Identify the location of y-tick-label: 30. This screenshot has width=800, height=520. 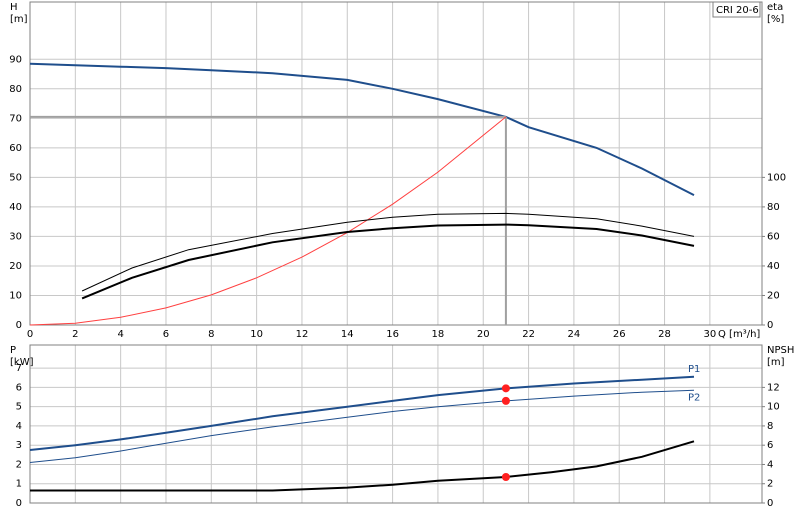
(15, 236).